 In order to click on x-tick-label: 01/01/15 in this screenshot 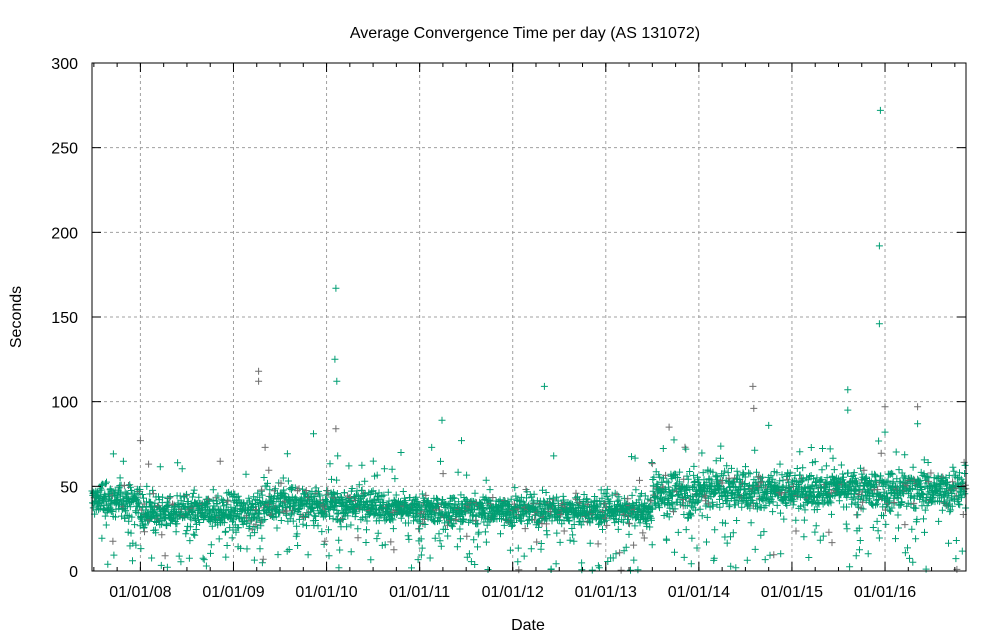, I will do `click(792, 592)`.